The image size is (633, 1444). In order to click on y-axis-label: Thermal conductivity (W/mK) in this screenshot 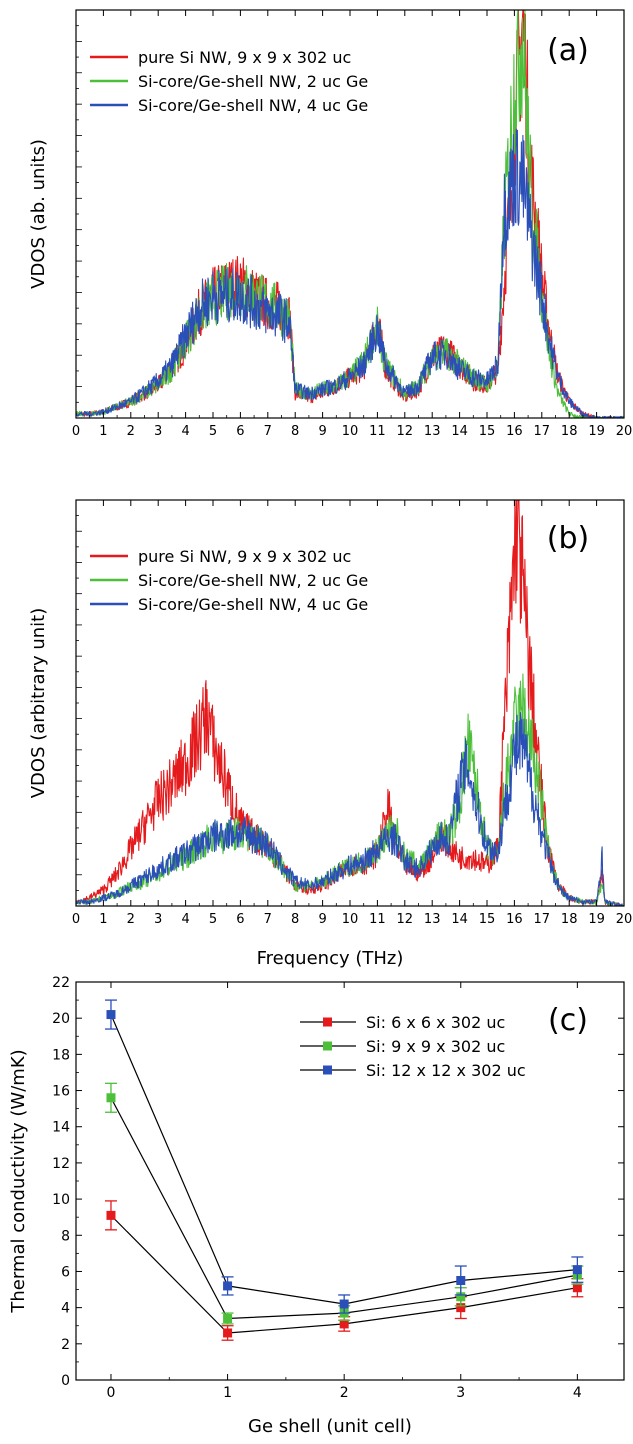, I will do `click(18, 1181)`.